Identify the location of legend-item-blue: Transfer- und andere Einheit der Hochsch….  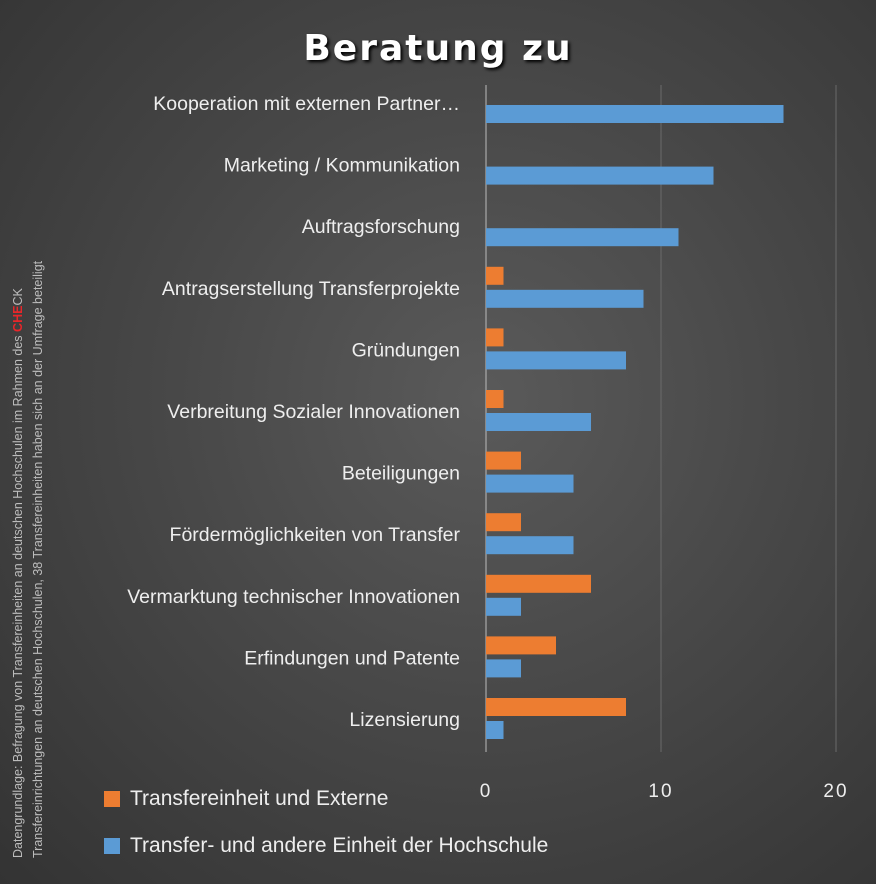
(326, 846).